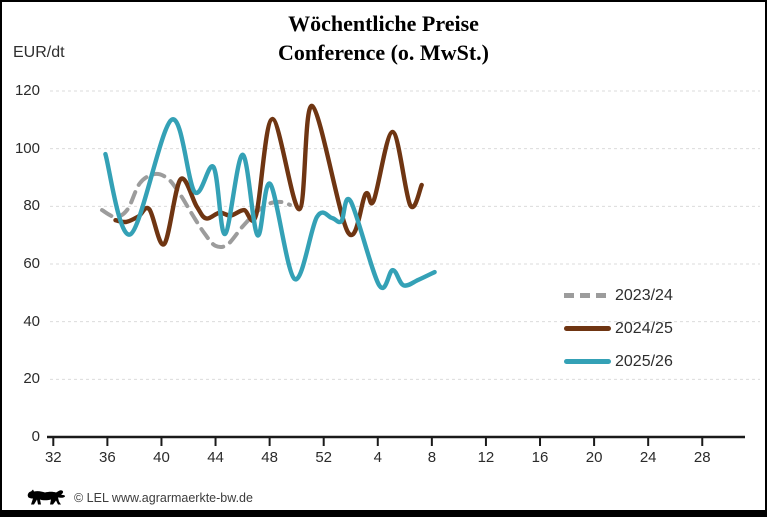 The width and height of the screenshot is (767, 517). What do you see at coordinates (383, 512) in the screenshot?
I see `bottom-black-bar` at bounding box center [383, 512].